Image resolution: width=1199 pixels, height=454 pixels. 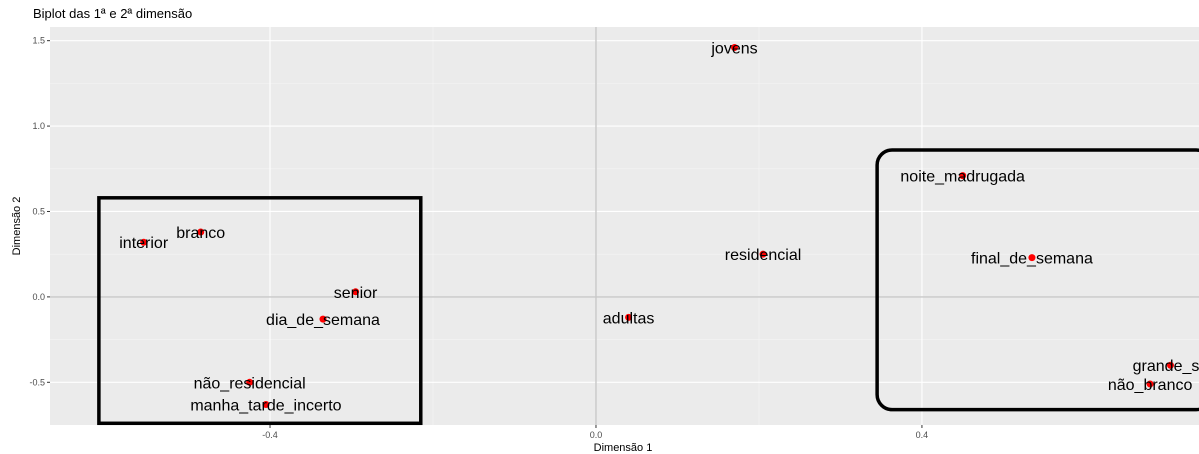 I want to click on point-jovens, so click(x=735, y=47).